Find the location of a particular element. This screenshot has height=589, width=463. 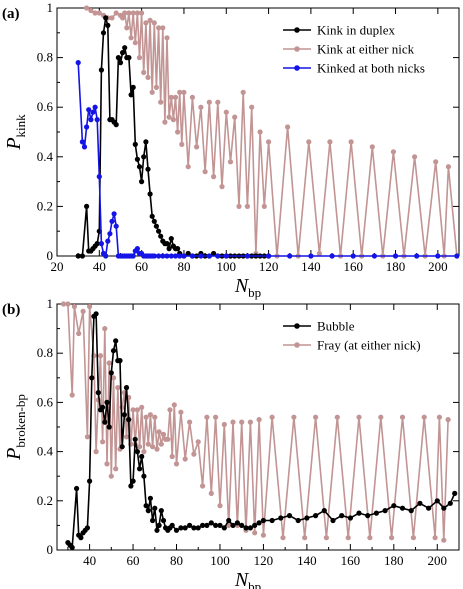

x-tick-label: 100 is located at coordinates (220, 560).